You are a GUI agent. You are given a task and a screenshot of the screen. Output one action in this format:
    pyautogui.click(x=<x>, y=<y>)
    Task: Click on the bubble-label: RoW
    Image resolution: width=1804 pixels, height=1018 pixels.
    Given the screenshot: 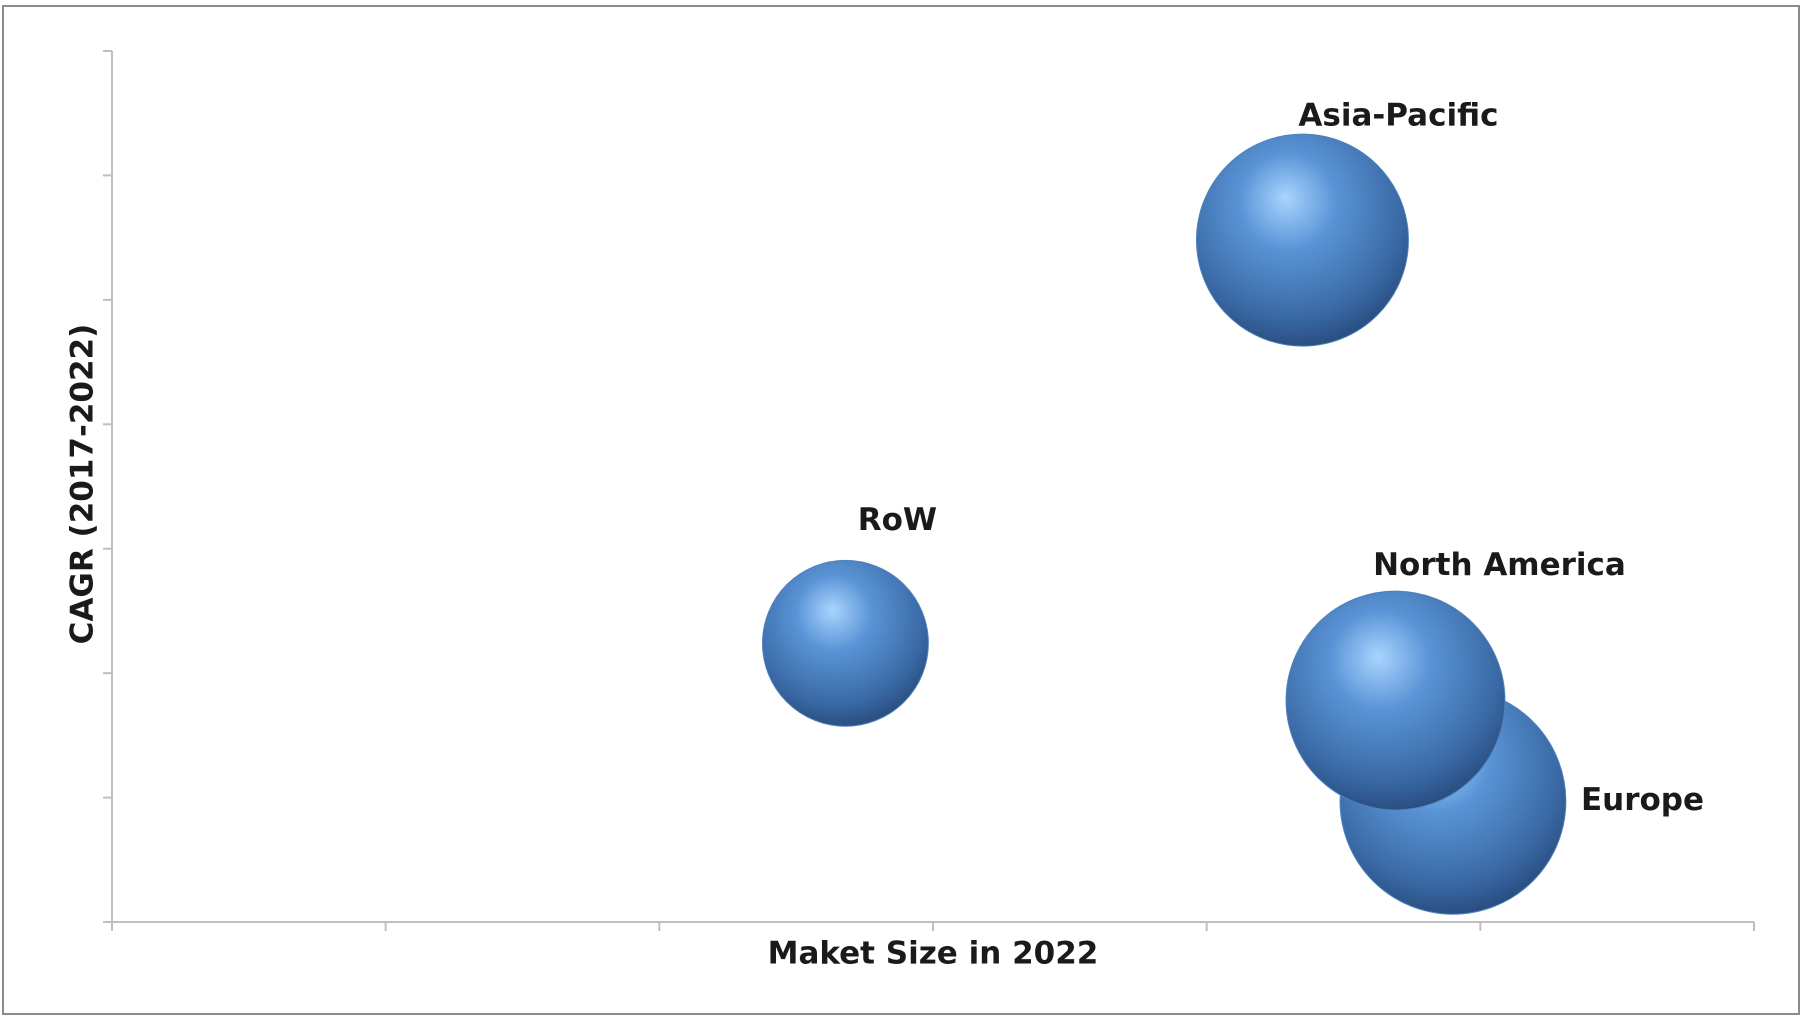 What is the action you would take?
    pyautogui.click(x=897, y=520)
    